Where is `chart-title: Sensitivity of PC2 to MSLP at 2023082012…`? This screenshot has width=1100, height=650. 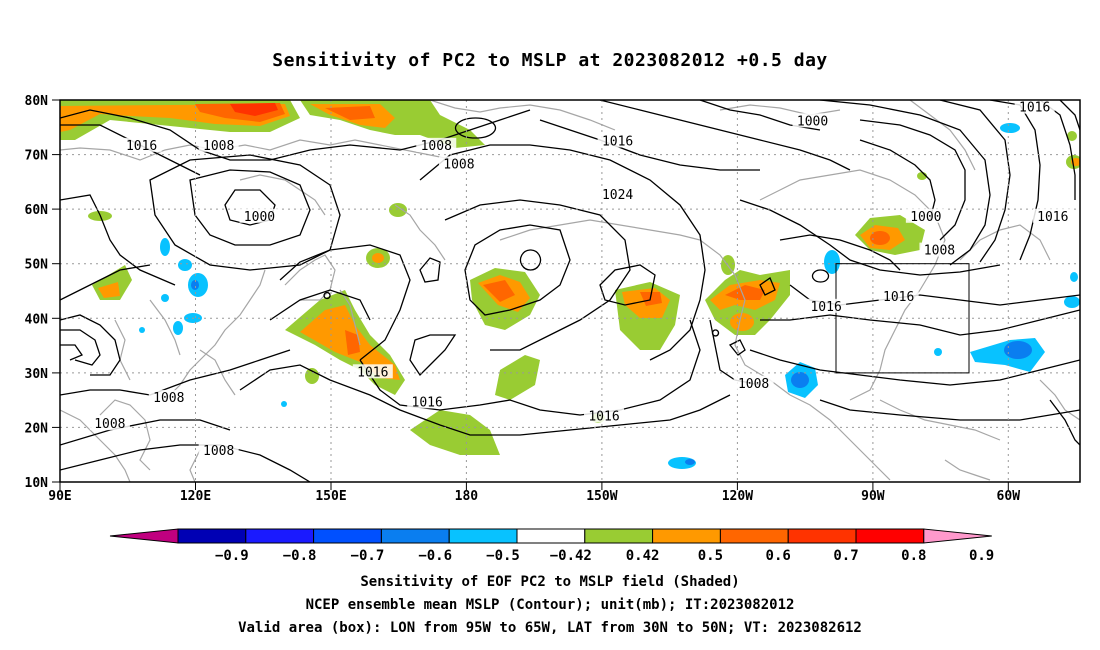 chart-title: Sensitivity of PC2 to MSLP at 2023082012… is located at coordinates (550, 60).